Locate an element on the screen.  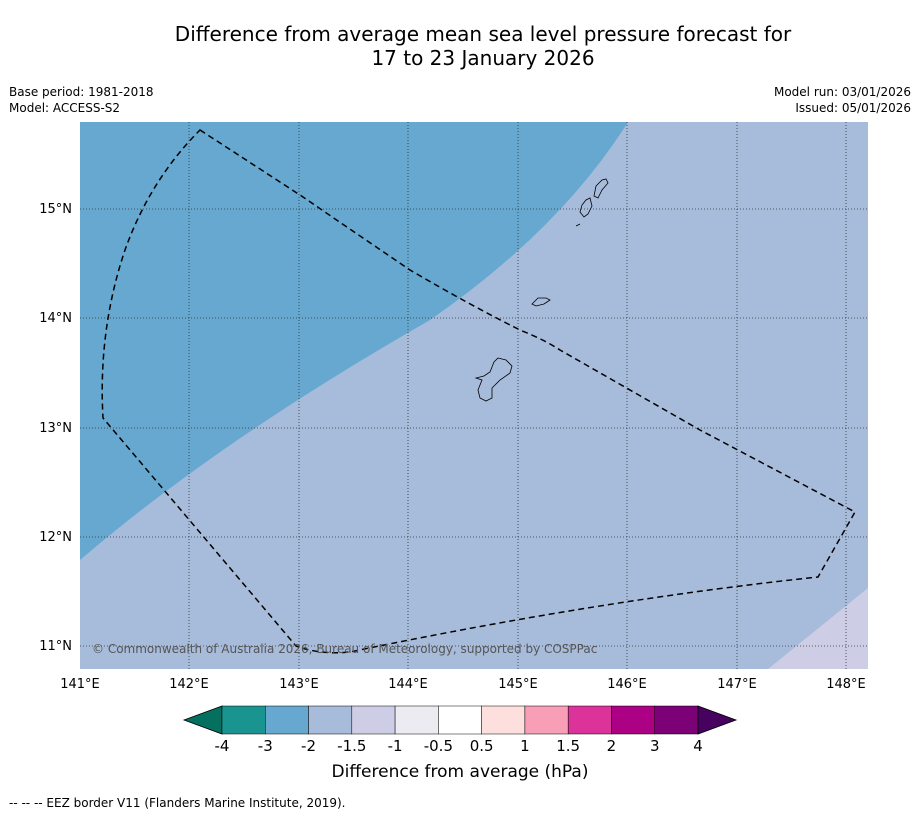
colorbar-tick-label: 0.5 is located at coordinates (482, 746).